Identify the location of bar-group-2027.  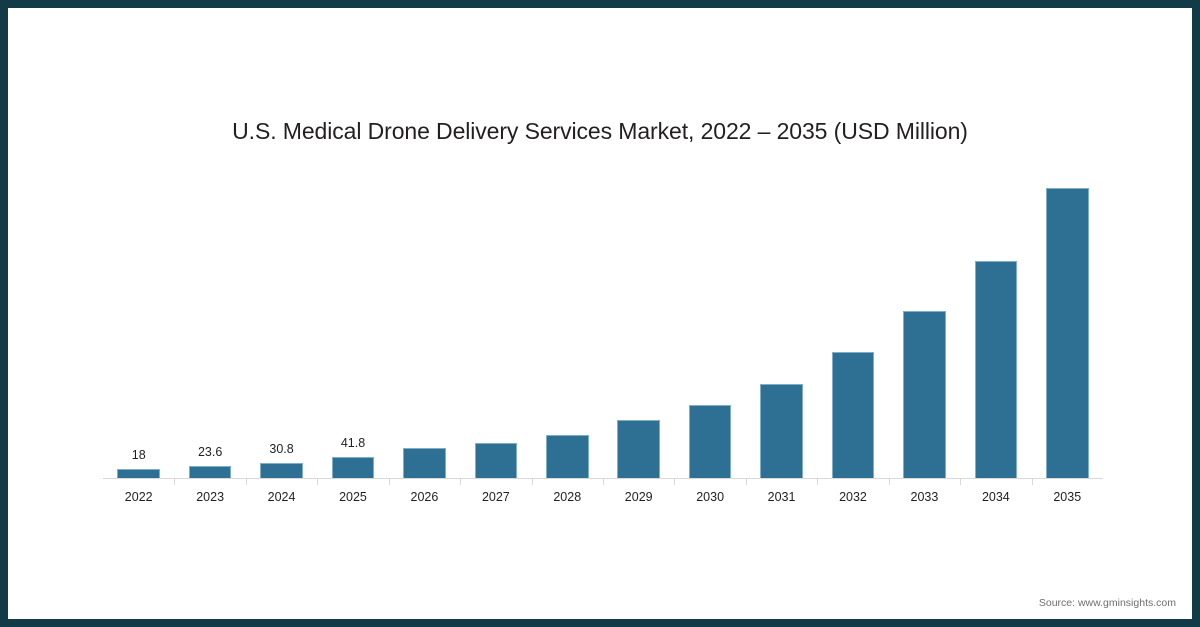
(495, 324).